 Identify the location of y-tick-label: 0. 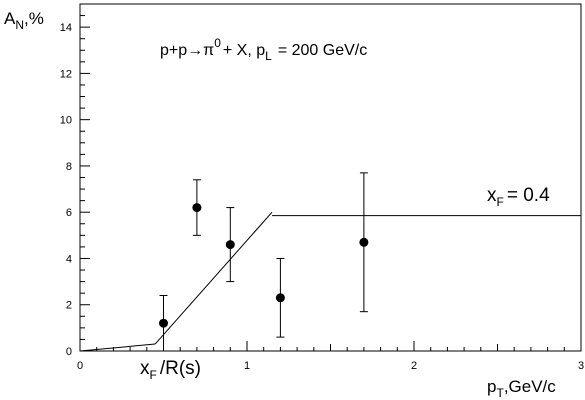
(69, 352).